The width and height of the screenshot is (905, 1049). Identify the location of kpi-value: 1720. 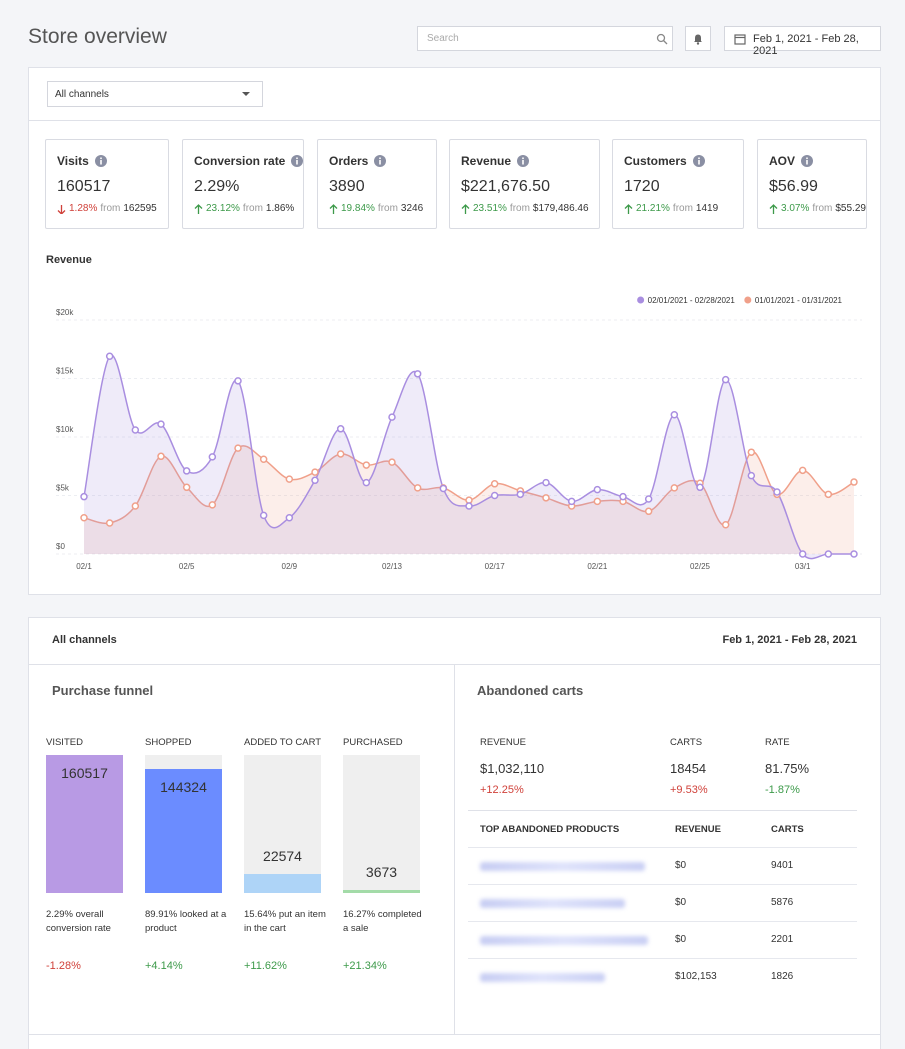
(642, 186).